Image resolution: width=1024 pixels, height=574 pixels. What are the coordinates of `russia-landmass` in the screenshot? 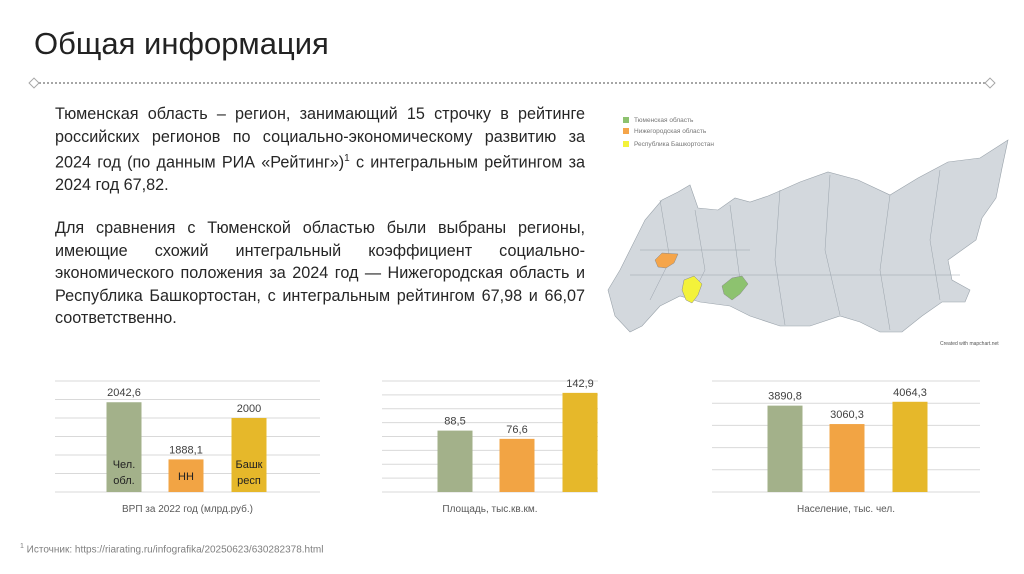 It's located at (808, 236).